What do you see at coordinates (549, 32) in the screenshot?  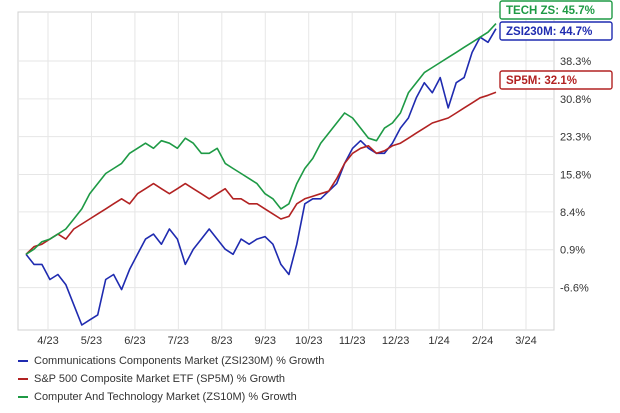 I see `tag-label-zsi230m: ZSI230M: 44.7%` at bounding box center [549, 32].